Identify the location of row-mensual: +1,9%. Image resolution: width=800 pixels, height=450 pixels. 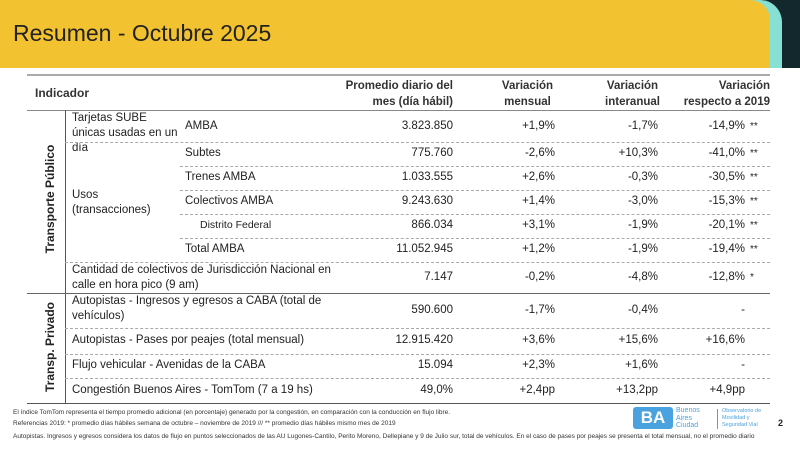
(538, 126).